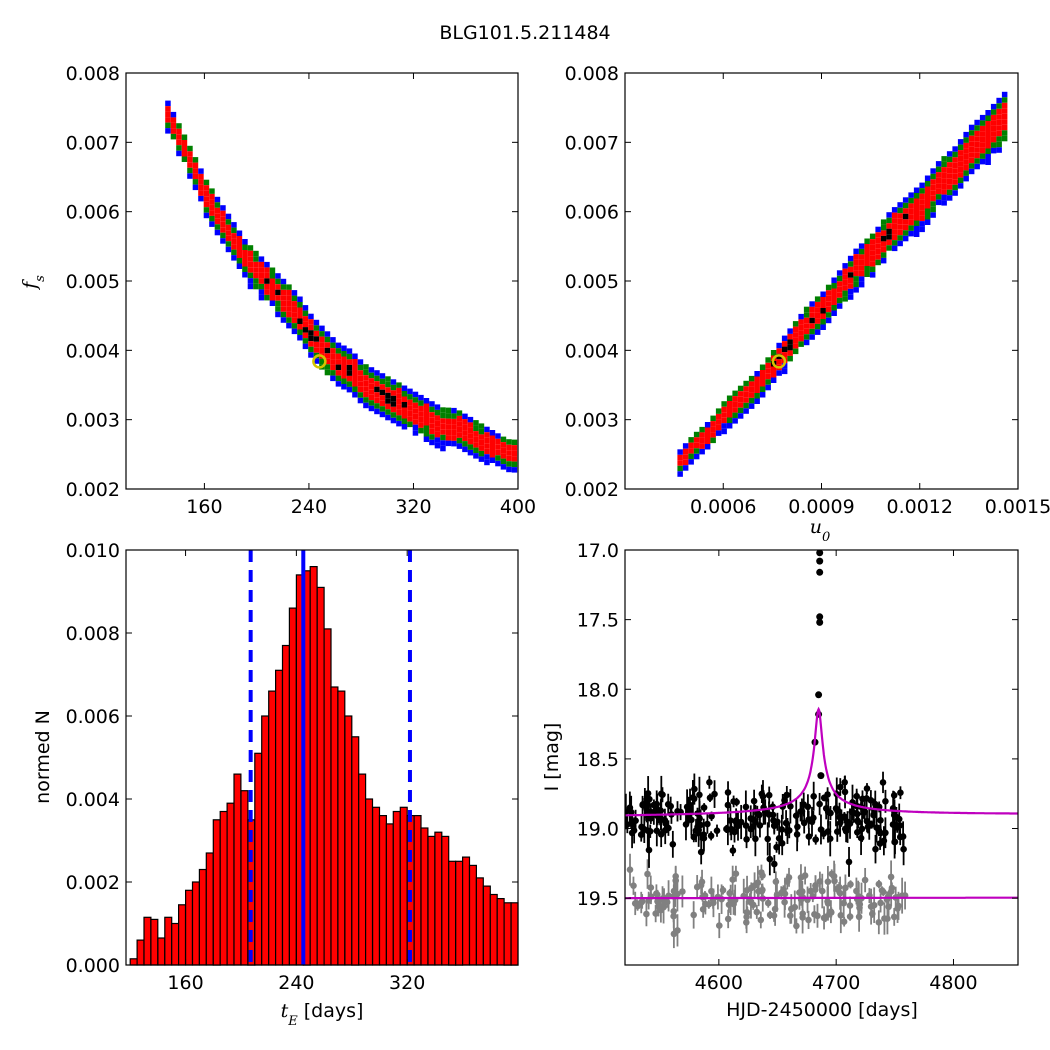  Describe the element at coordinates (821, 803) in the screenshot. I see `light-curve-model` at that location.